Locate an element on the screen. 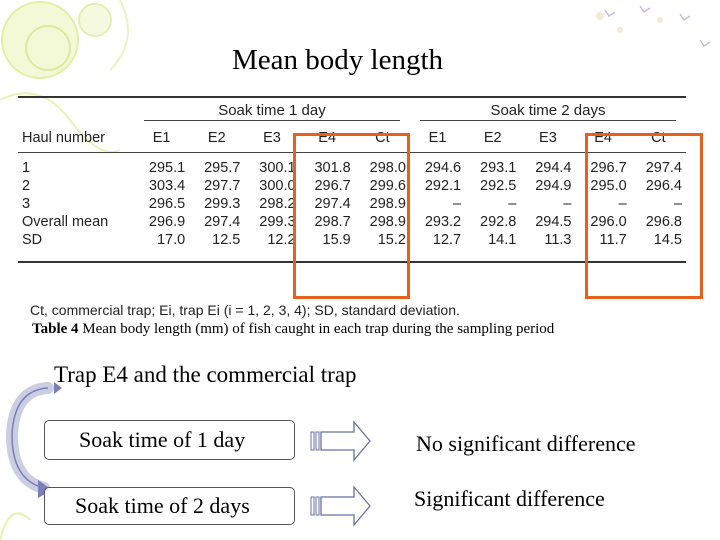 This screenshot has height=540, width=720. table-cell: 295.0 is located at coordinates (608, 186).